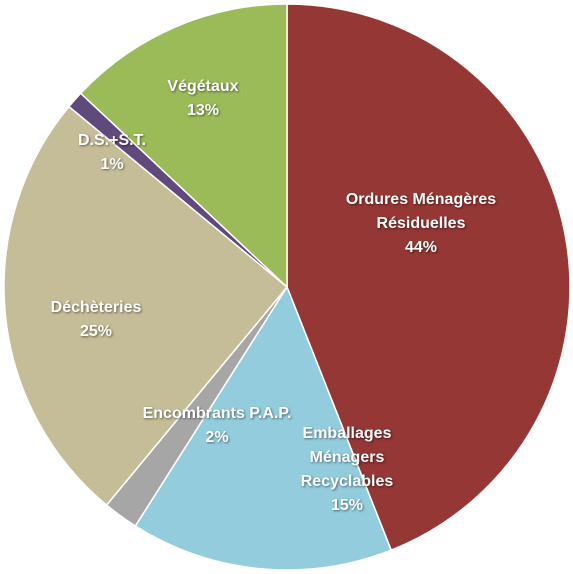  I want to click on category-label: Déchèteries, so click(96, 307).